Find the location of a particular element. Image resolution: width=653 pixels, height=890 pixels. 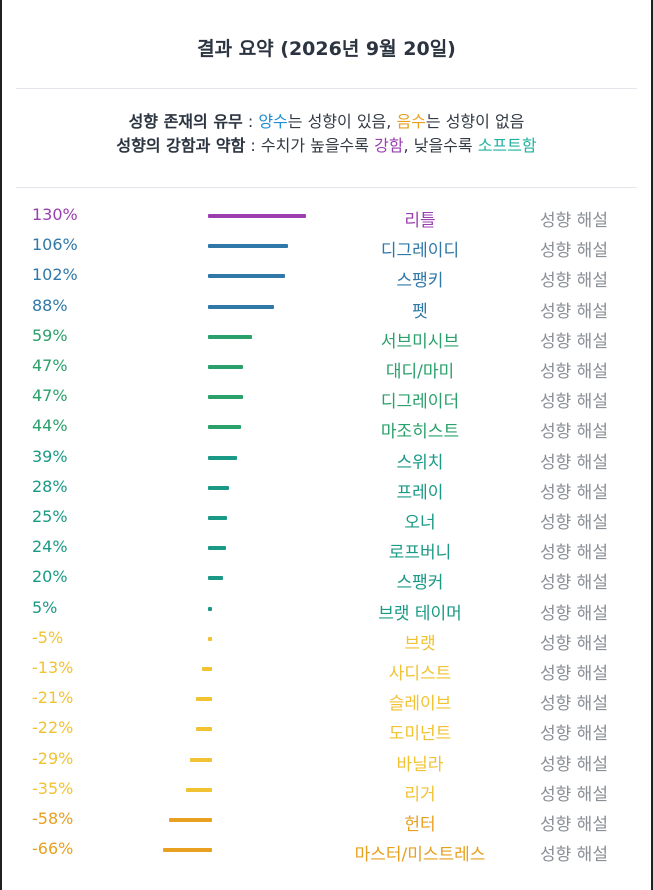

legend-sep: : is located at coordinates (250, 121).